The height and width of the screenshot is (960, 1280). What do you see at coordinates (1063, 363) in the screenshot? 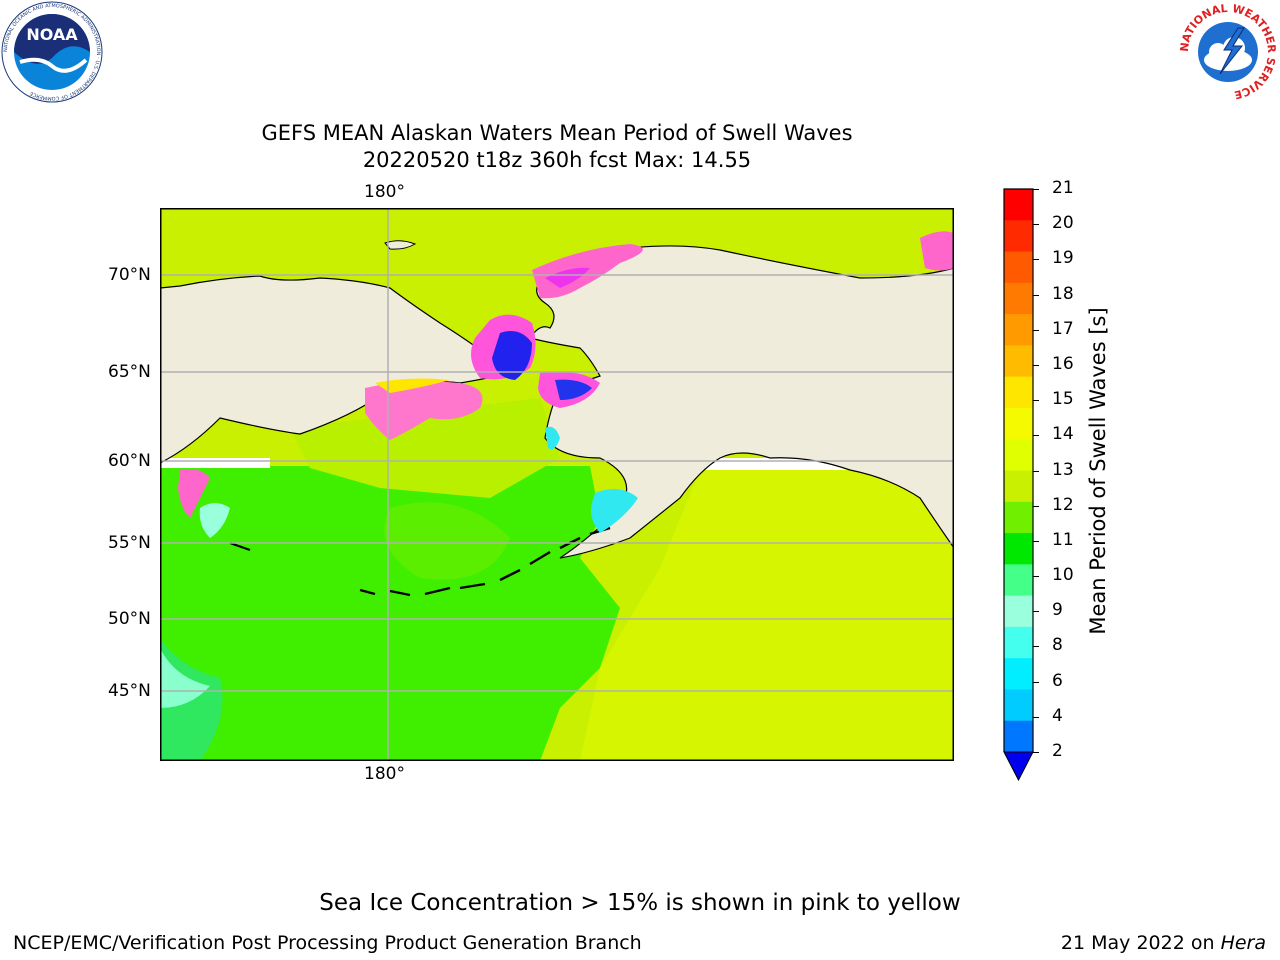
I see `colorbar-tick-label: 16` at bounding box center [1063, 363].